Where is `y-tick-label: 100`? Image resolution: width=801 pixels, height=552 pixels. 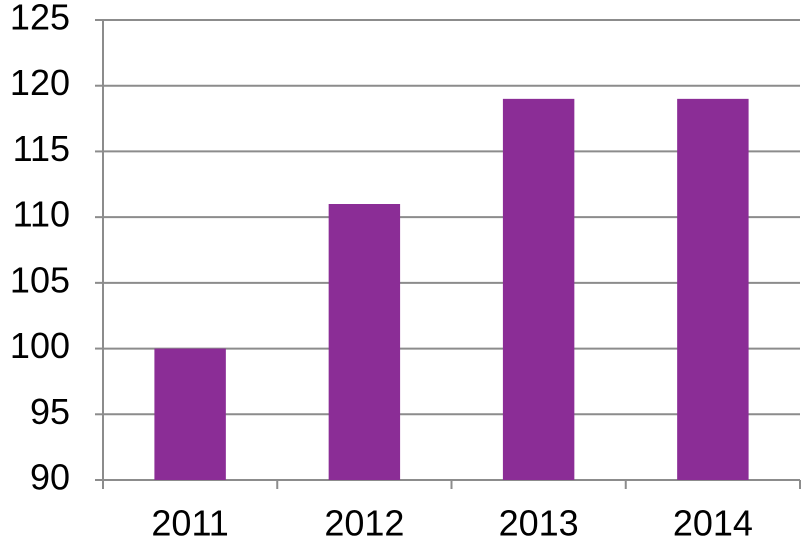 y-tick-label: 100 is located at coordinates (40, 345).